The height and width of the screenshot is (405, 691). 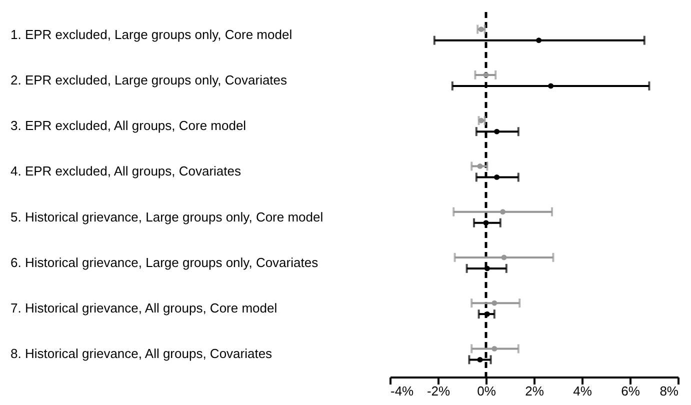 I want to click on x-tick-label: -2%, so click(x=438, y=391).